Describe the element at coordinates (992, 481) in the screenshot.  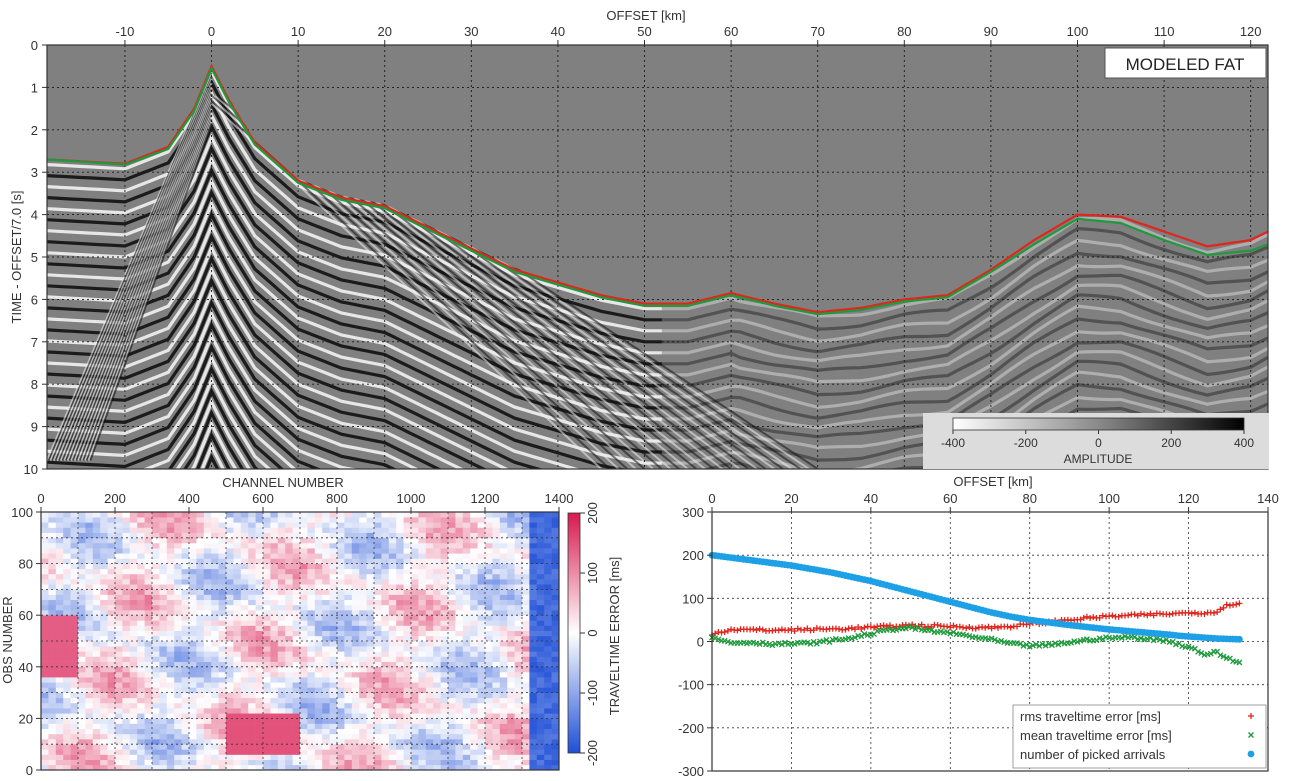
I see `statistics-x-label: OFFSET [km]` at that location.